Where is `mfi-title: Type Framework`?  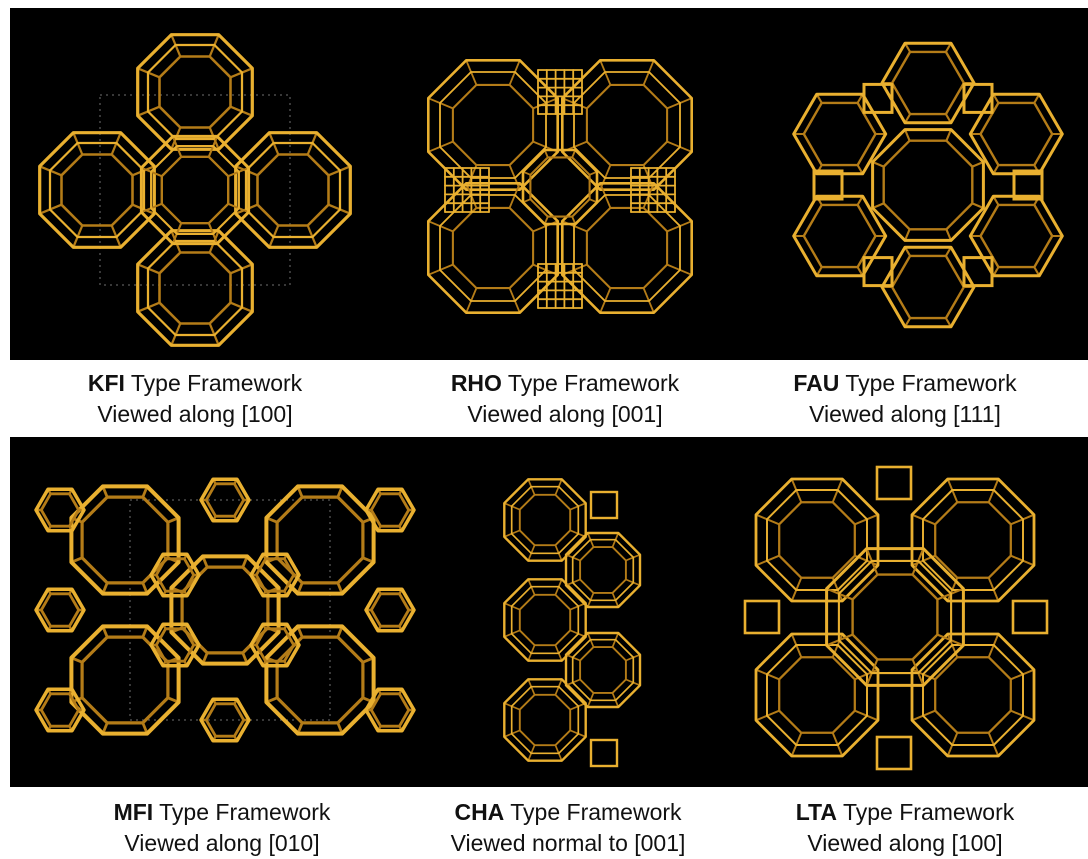 mfi-title: Type Framework is located at coordinates (242, 812).